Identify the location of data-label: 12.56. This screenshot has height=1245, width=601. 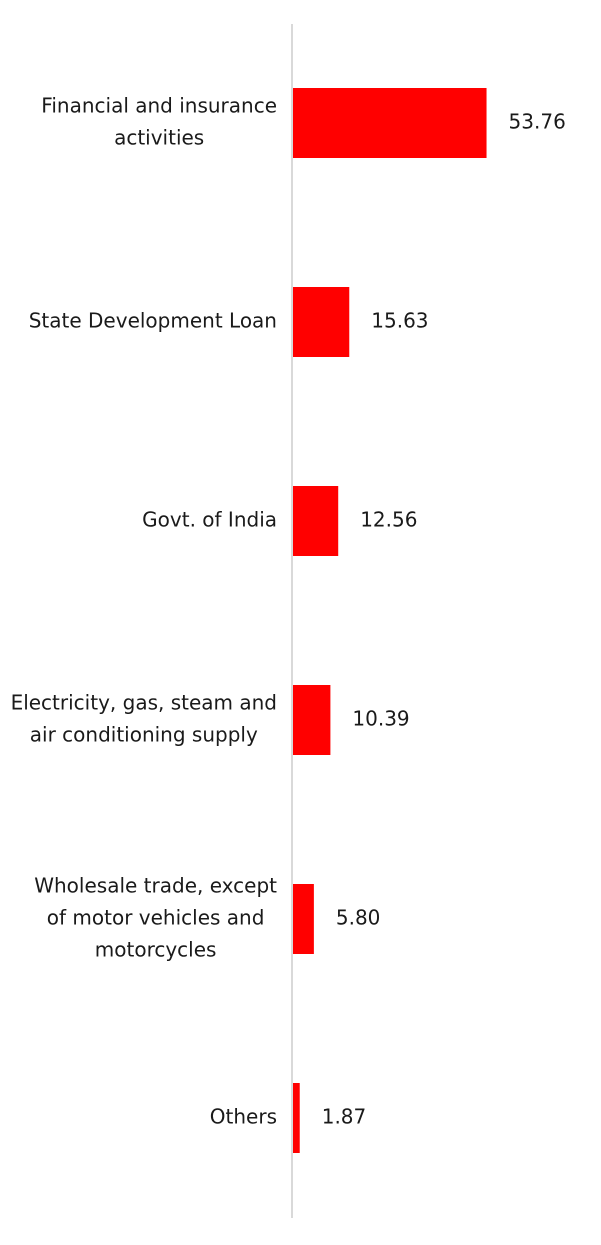
(388, 520).